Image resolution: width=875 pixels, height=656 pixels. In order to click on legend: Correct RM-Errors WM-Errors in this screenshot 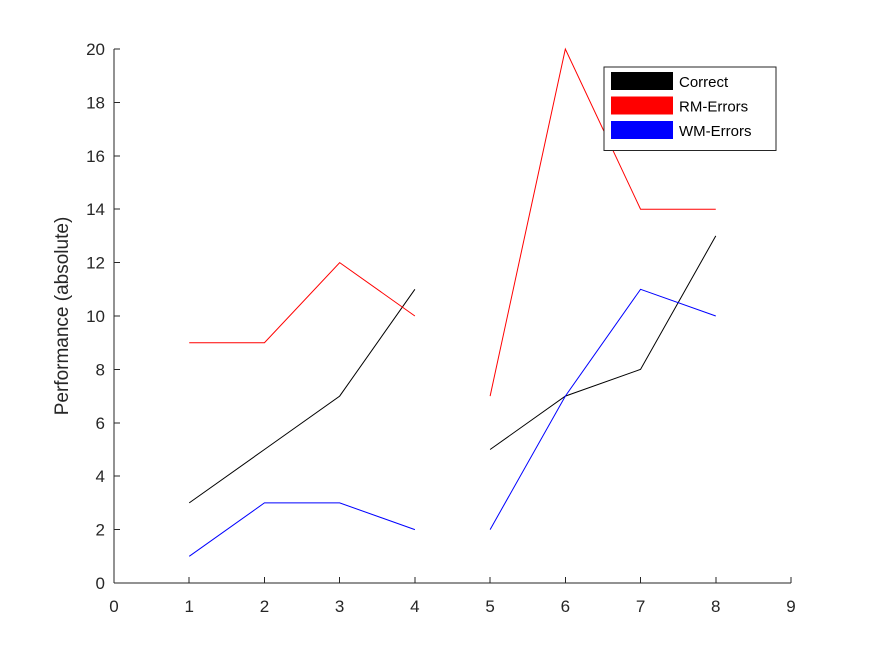, I will do `click(690, 108)`.